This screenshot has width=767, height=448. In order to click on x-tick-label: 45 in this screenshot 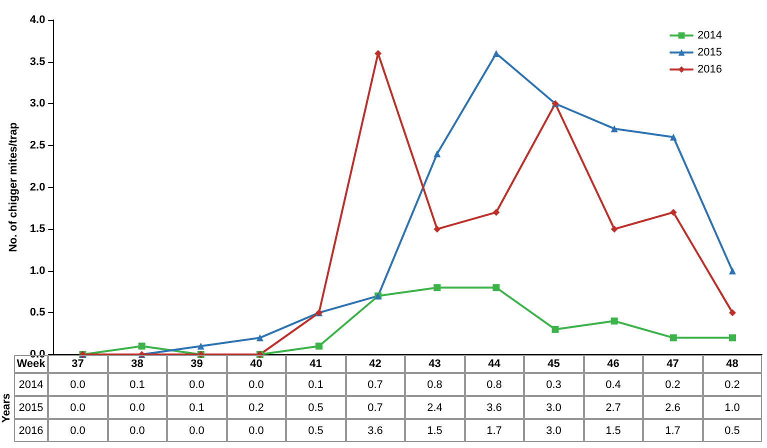, I will do `click(554, 364)`.